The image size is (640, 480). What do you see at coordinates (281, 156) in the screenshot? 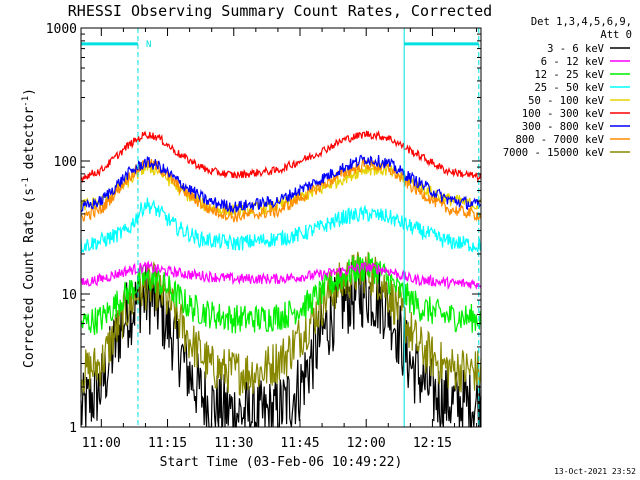
I see `series-100-300-kev` at bounding box center [281, 156].